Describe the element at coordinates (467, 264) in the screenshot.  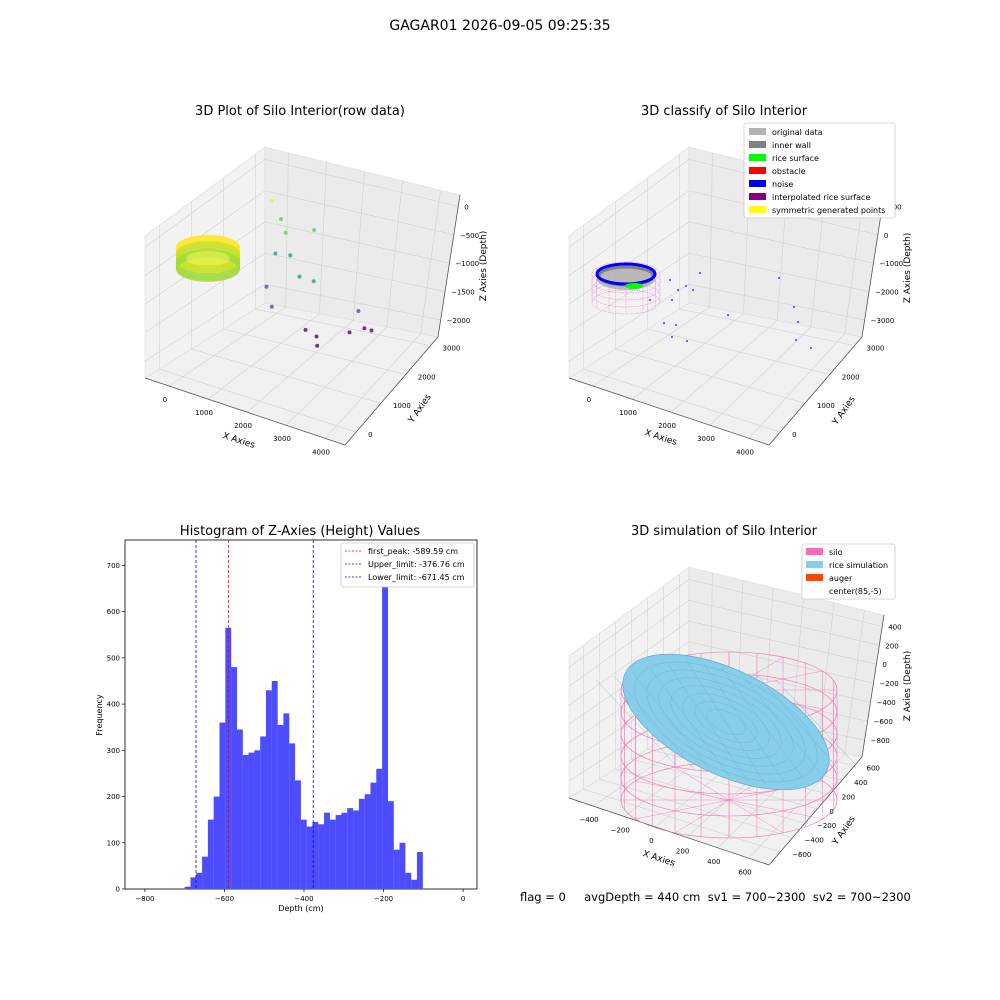
I see `z-tick-label: −1000` at that location.